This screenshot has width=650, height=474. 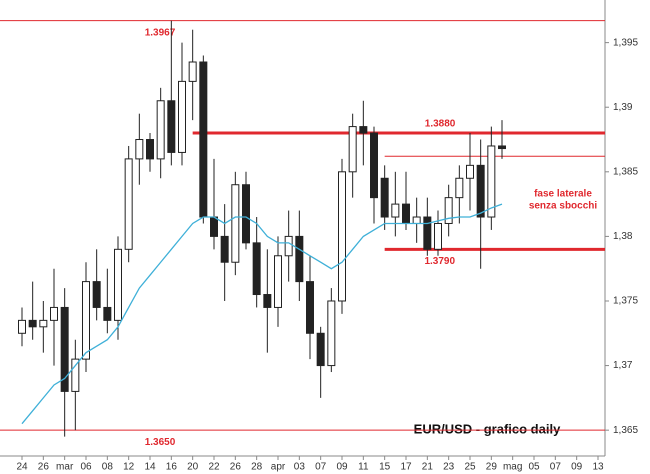 I want to click on y-tick-label: 1,375, so click(x=625, y=301).